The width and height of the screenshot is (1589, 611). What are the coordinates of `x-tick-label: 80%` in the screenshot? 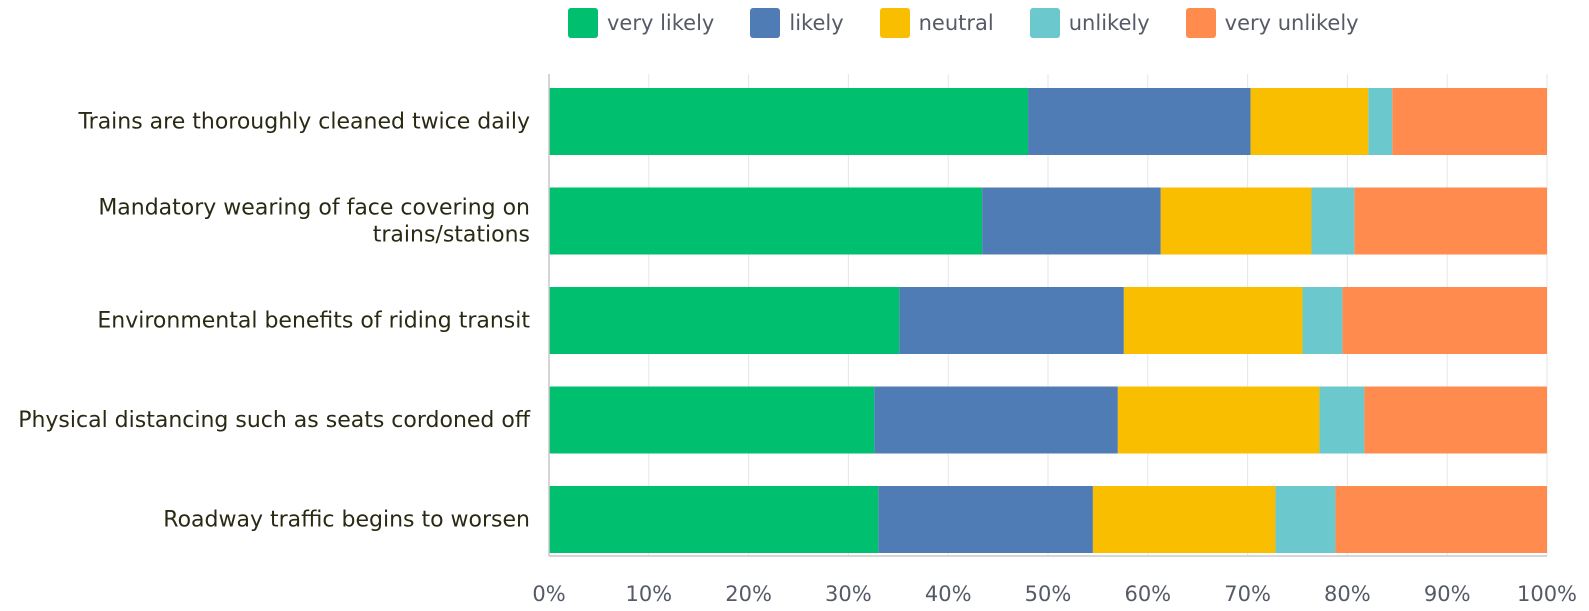 It's located at (1347, 594).